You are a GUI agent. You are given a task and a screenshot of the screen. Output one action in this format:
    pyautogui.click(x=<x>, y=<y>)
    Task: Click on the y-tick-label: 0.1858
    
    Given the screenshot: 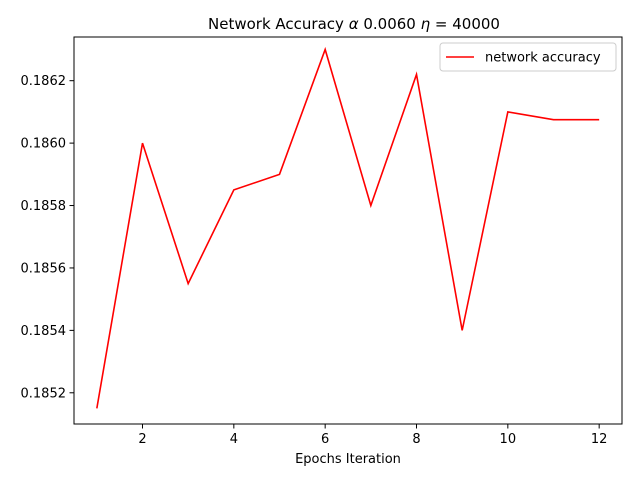 What is the action you would take?
    pyautogui.click(x=44, y=206)
    